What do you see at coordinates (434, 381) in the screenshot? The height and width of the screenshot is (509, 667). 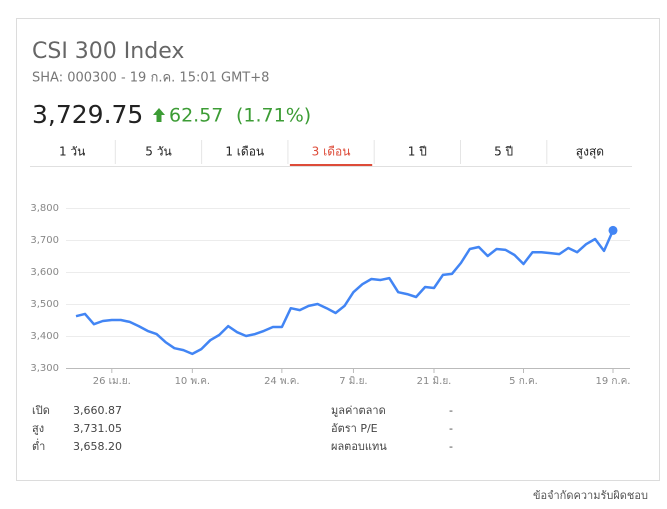 I see `x-tick-label: 21 มิ.ย.` at bounding box center [434, 381].